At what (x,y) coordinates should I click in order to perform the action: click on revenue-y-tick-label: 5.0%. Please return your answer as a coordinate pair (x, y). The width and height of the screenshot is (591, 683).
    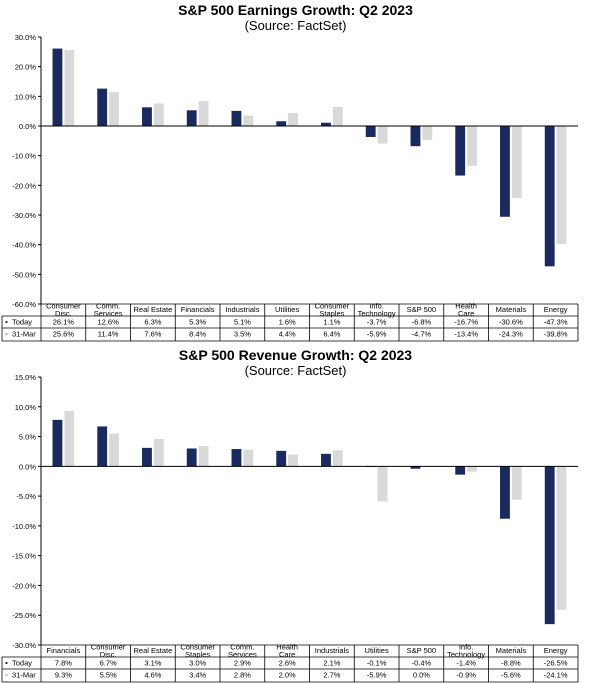
    Looking at the image, I should click on (27, 437).